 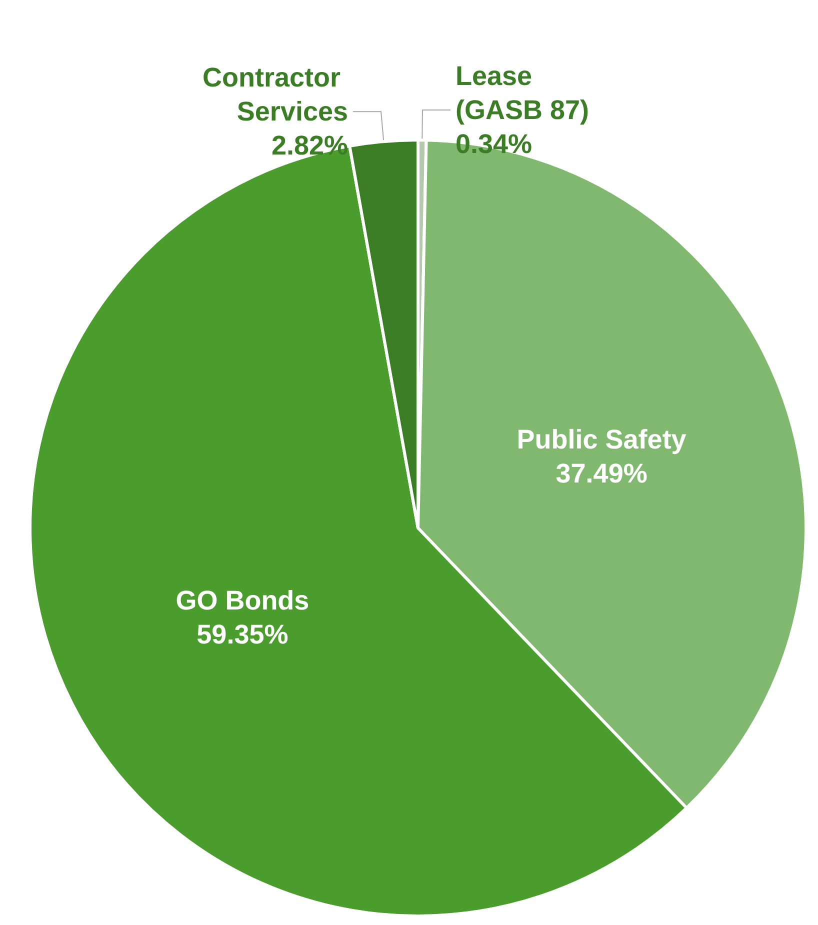 I want to click on data-label: 2.82%, so click(x=309, y=145).